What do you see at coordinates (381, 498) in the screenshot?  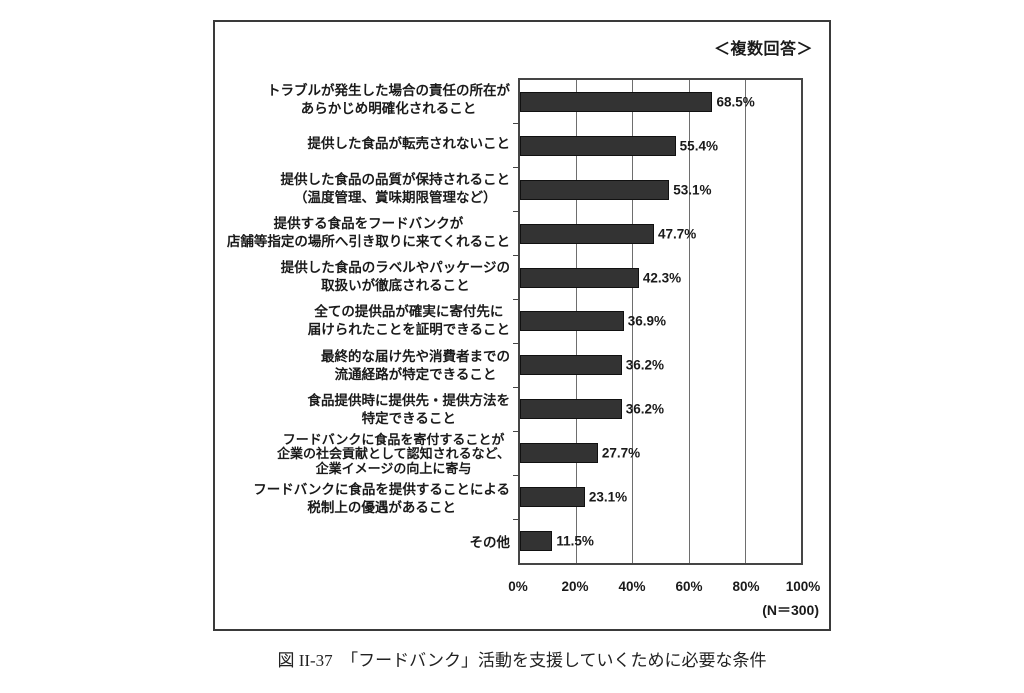 I see `category-label: フードバンクに食品を提供することによる 税制上の優遇があること` at bounding box center [381, 498].